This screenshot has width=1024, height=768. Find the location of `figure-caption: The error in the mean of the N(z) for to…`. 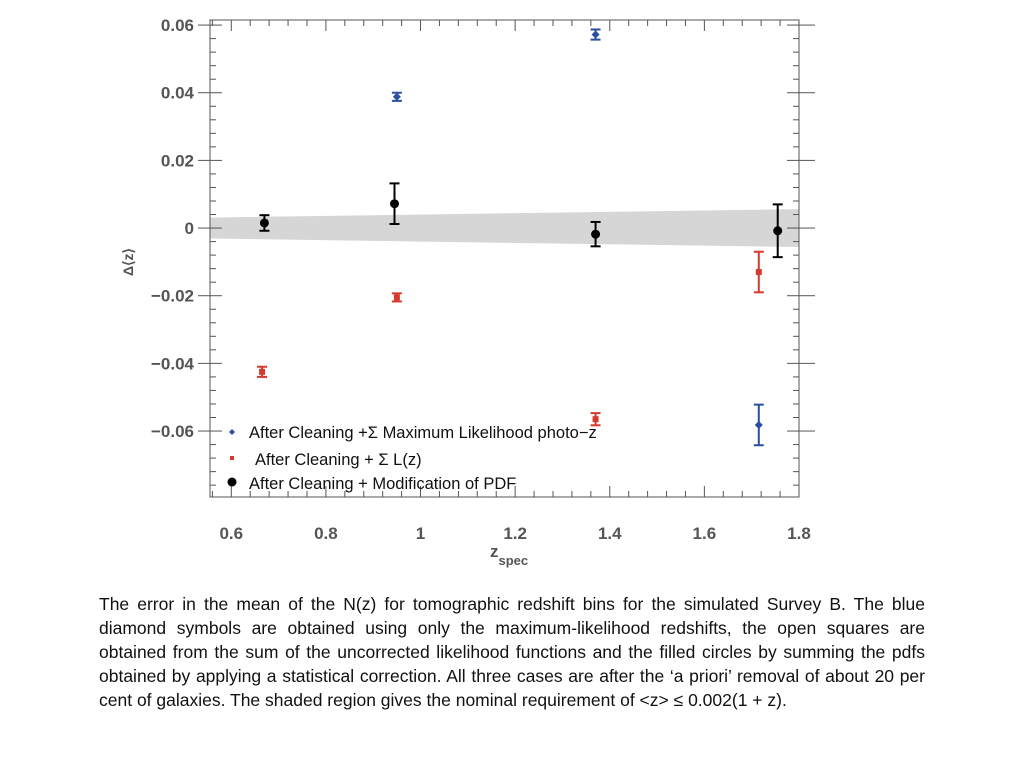

figure-caption: The error in the mean of the N(z) for to… is located at coordinates (512, 652).